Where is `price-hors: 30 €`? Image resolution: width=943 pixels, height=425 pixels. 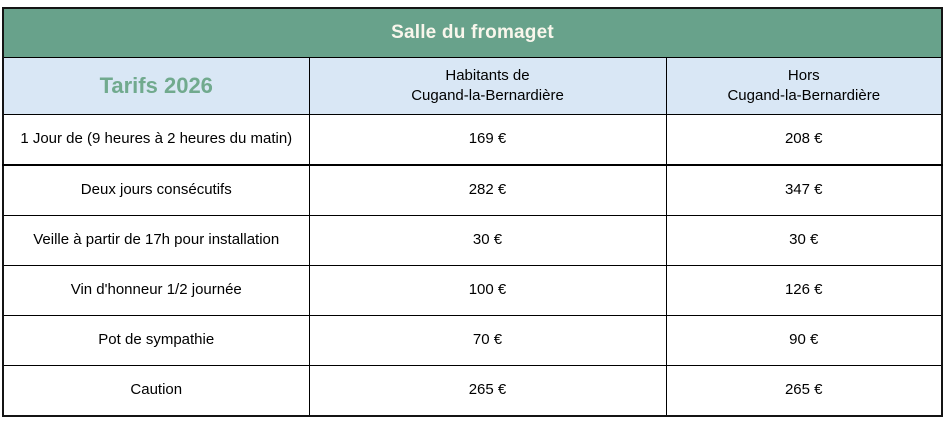 price-hors: 30 € is located at coordinates (804, 240).